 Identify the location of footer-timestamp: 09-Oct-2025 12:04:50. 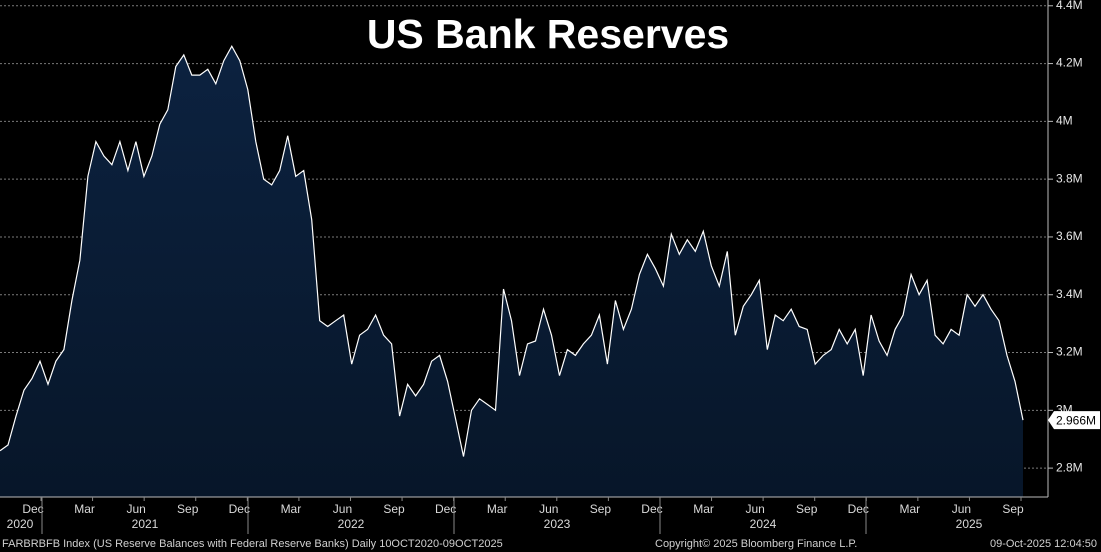
(1043, 544).